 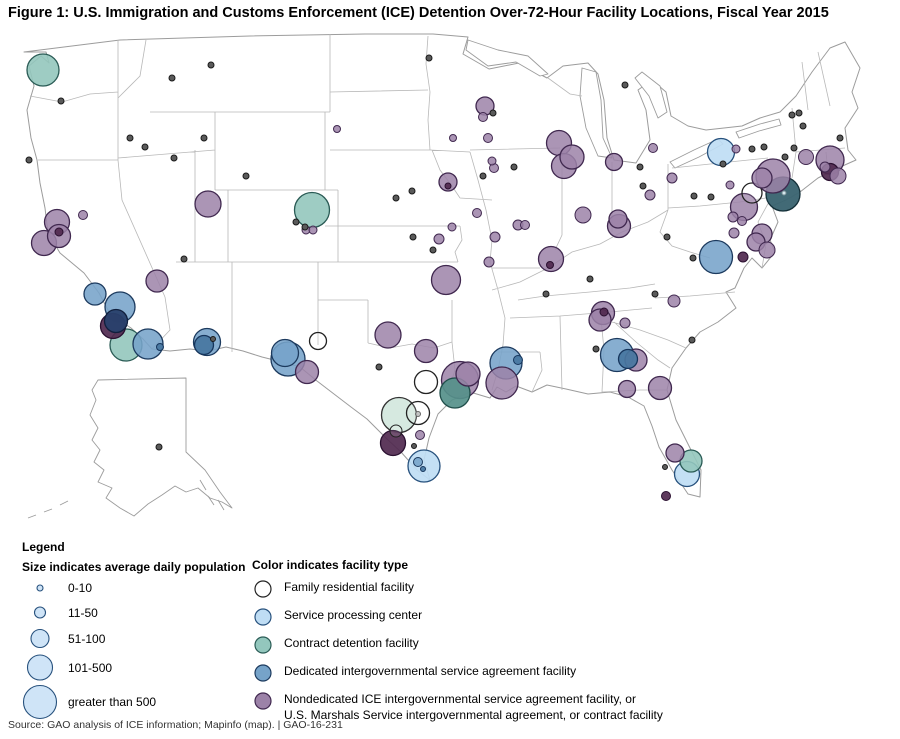 I want to click on facility-type-legend-circle-frf_legend, so click(x=263, y=589).